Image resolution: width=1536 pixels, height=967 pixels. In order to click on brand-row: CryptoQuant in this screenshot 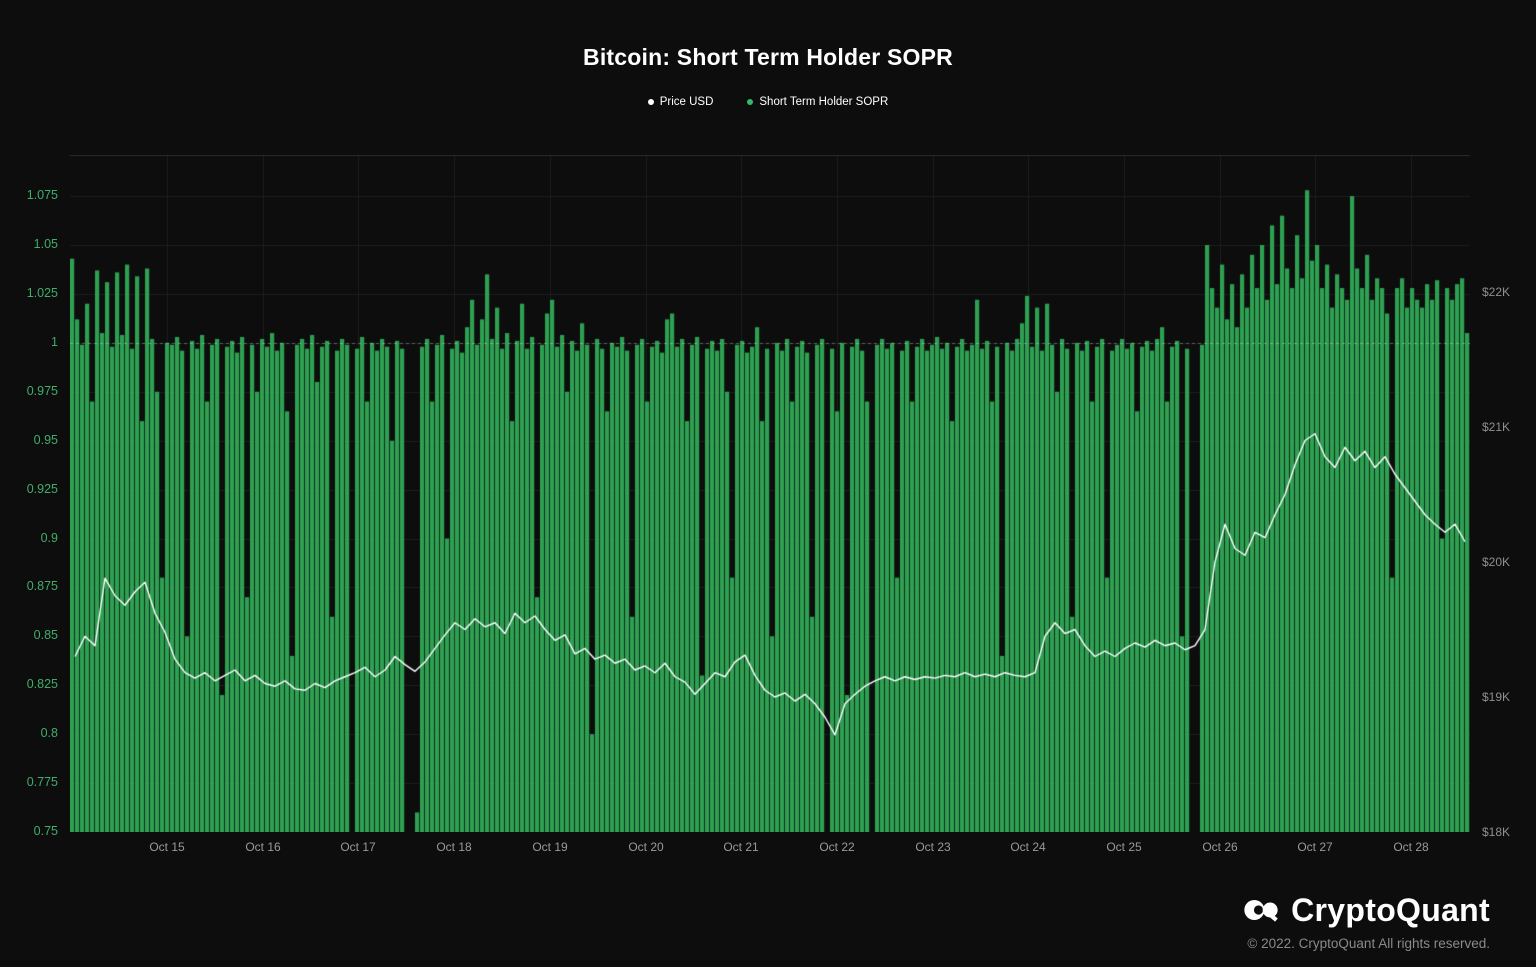, I will do `click(1365, 910)`.